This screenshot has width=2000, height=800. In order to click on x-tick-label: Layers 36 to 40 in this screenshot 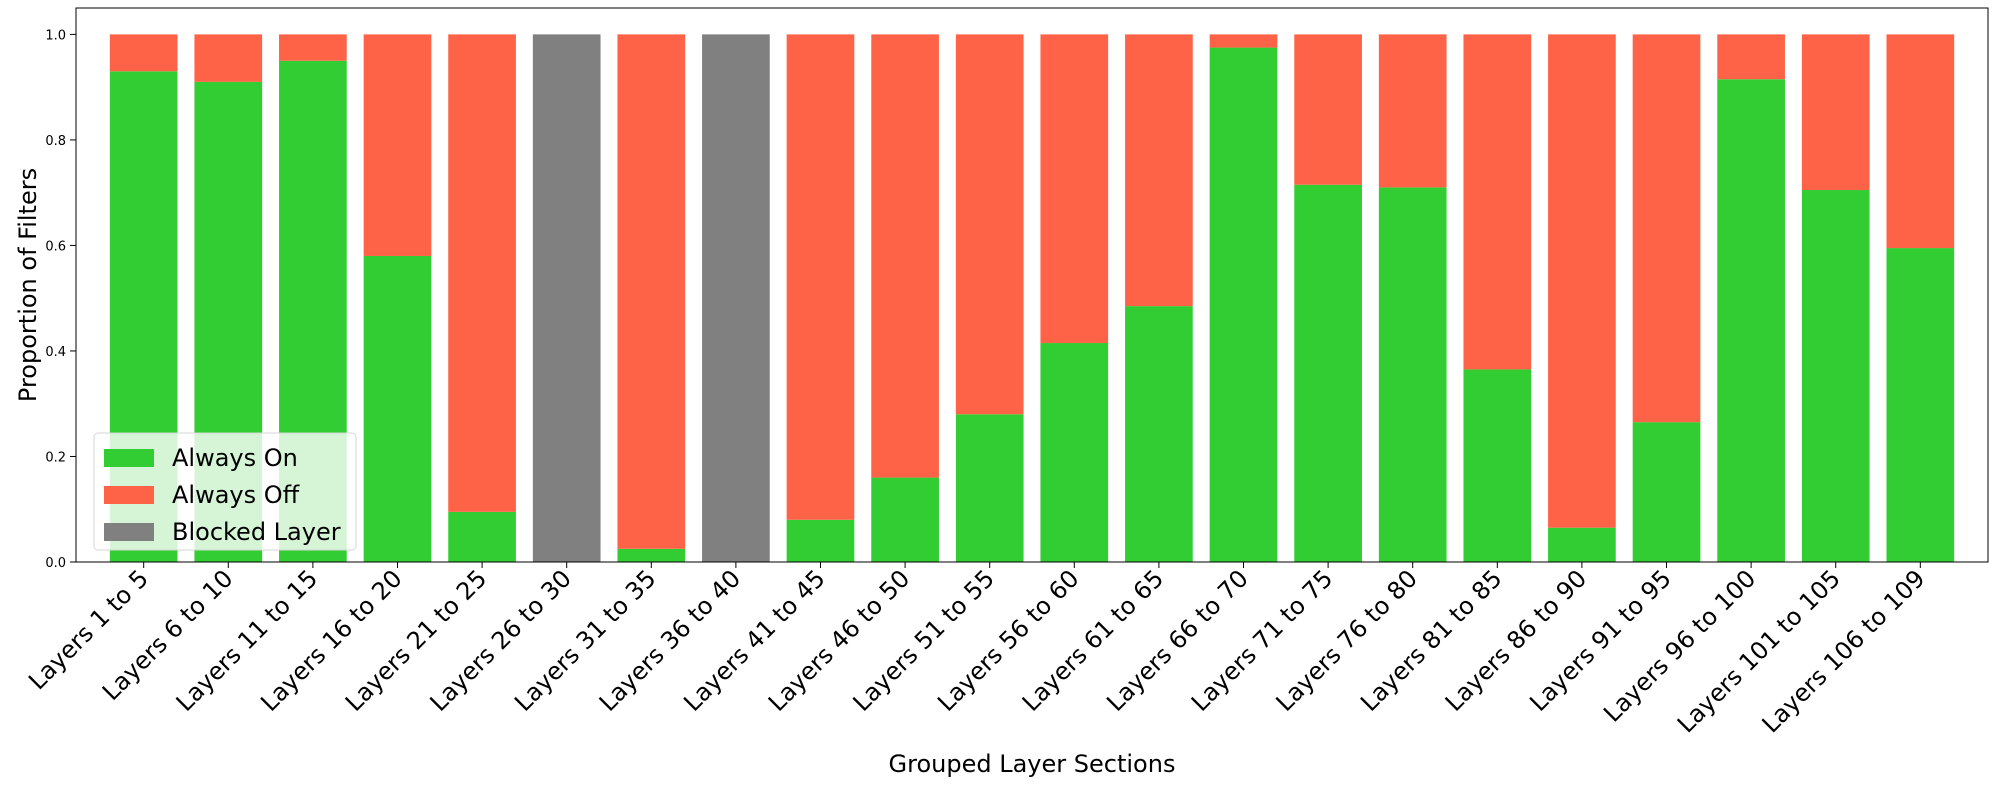, I will do `click(670, 640)`.